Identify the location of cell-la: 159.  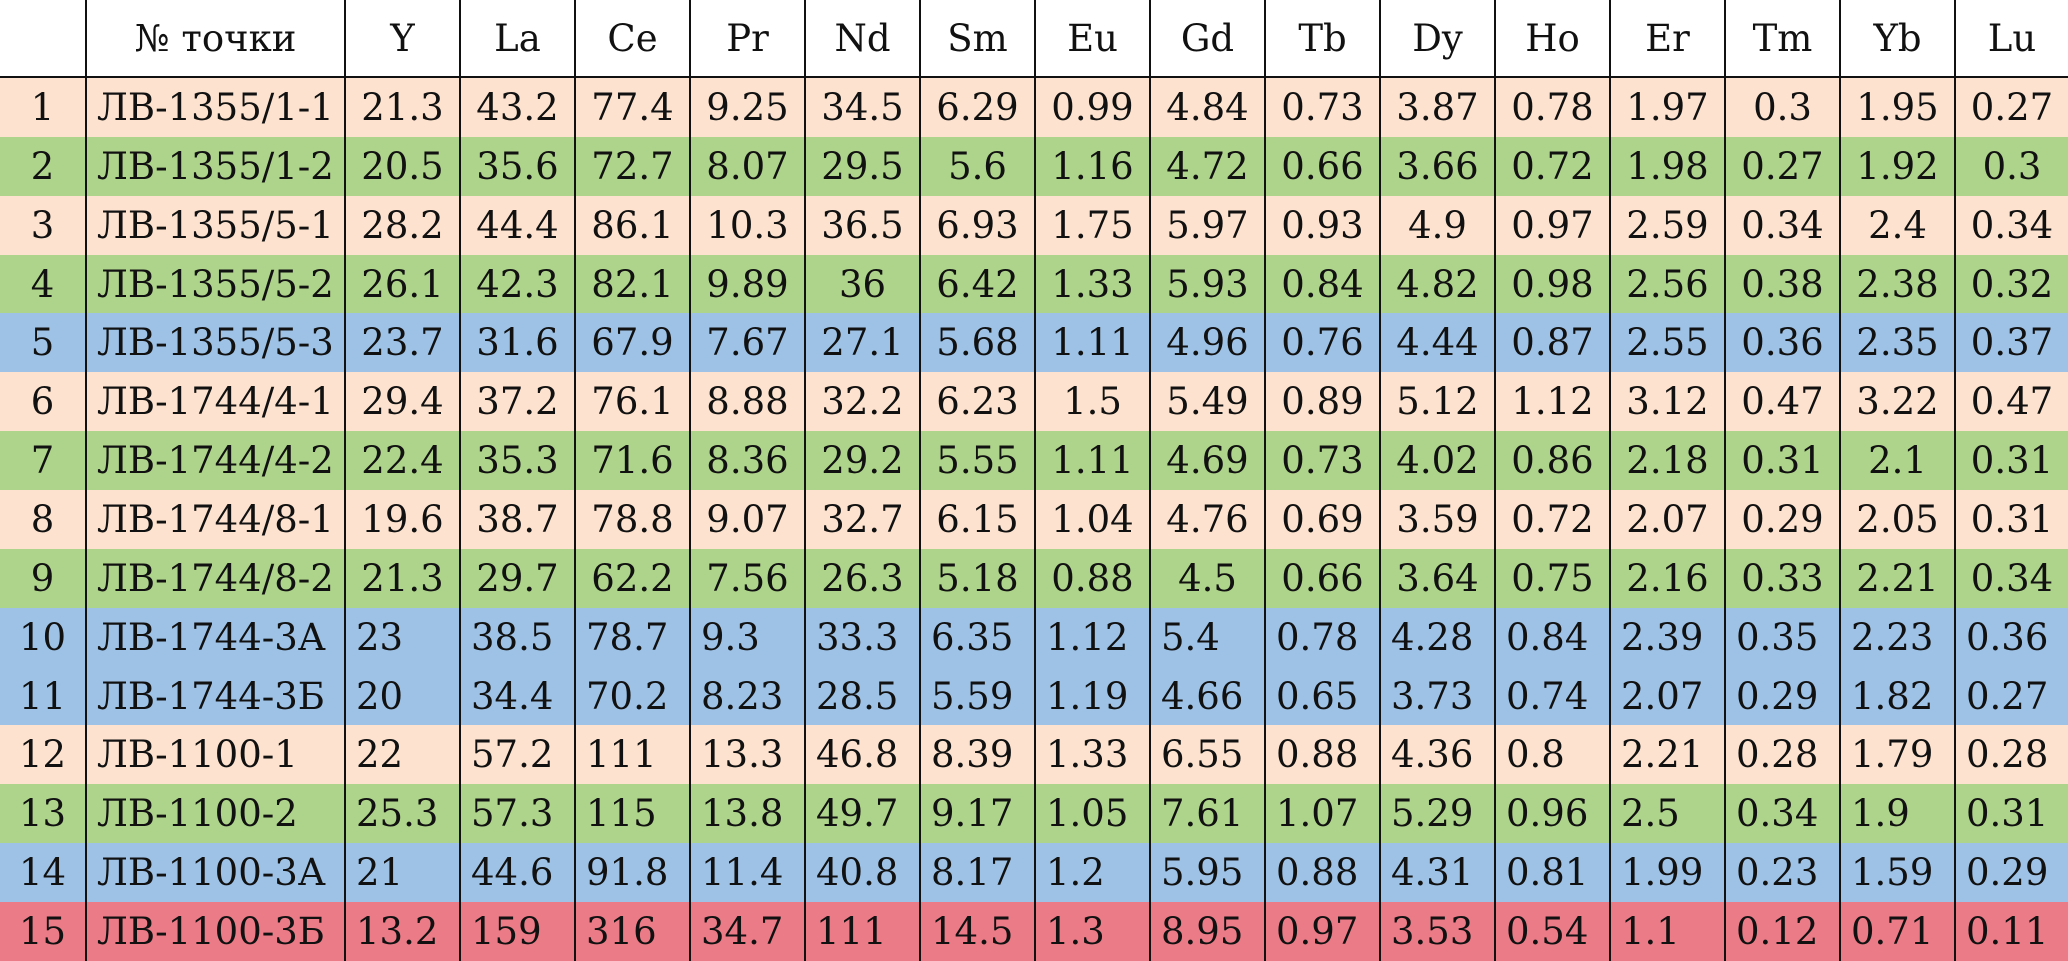
(517, 931).